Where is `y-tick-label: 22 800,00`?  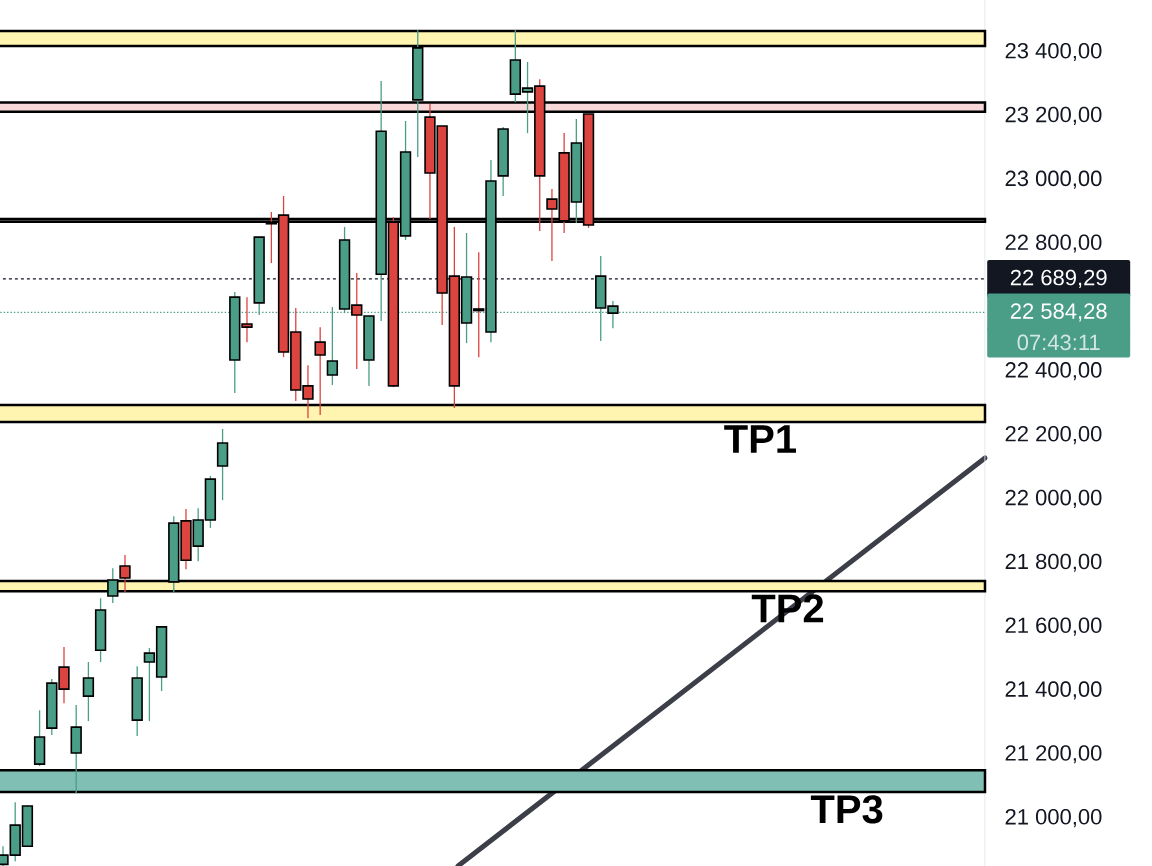
y-tick-label: 22 800,00 is located at coordinates (1053, 243).